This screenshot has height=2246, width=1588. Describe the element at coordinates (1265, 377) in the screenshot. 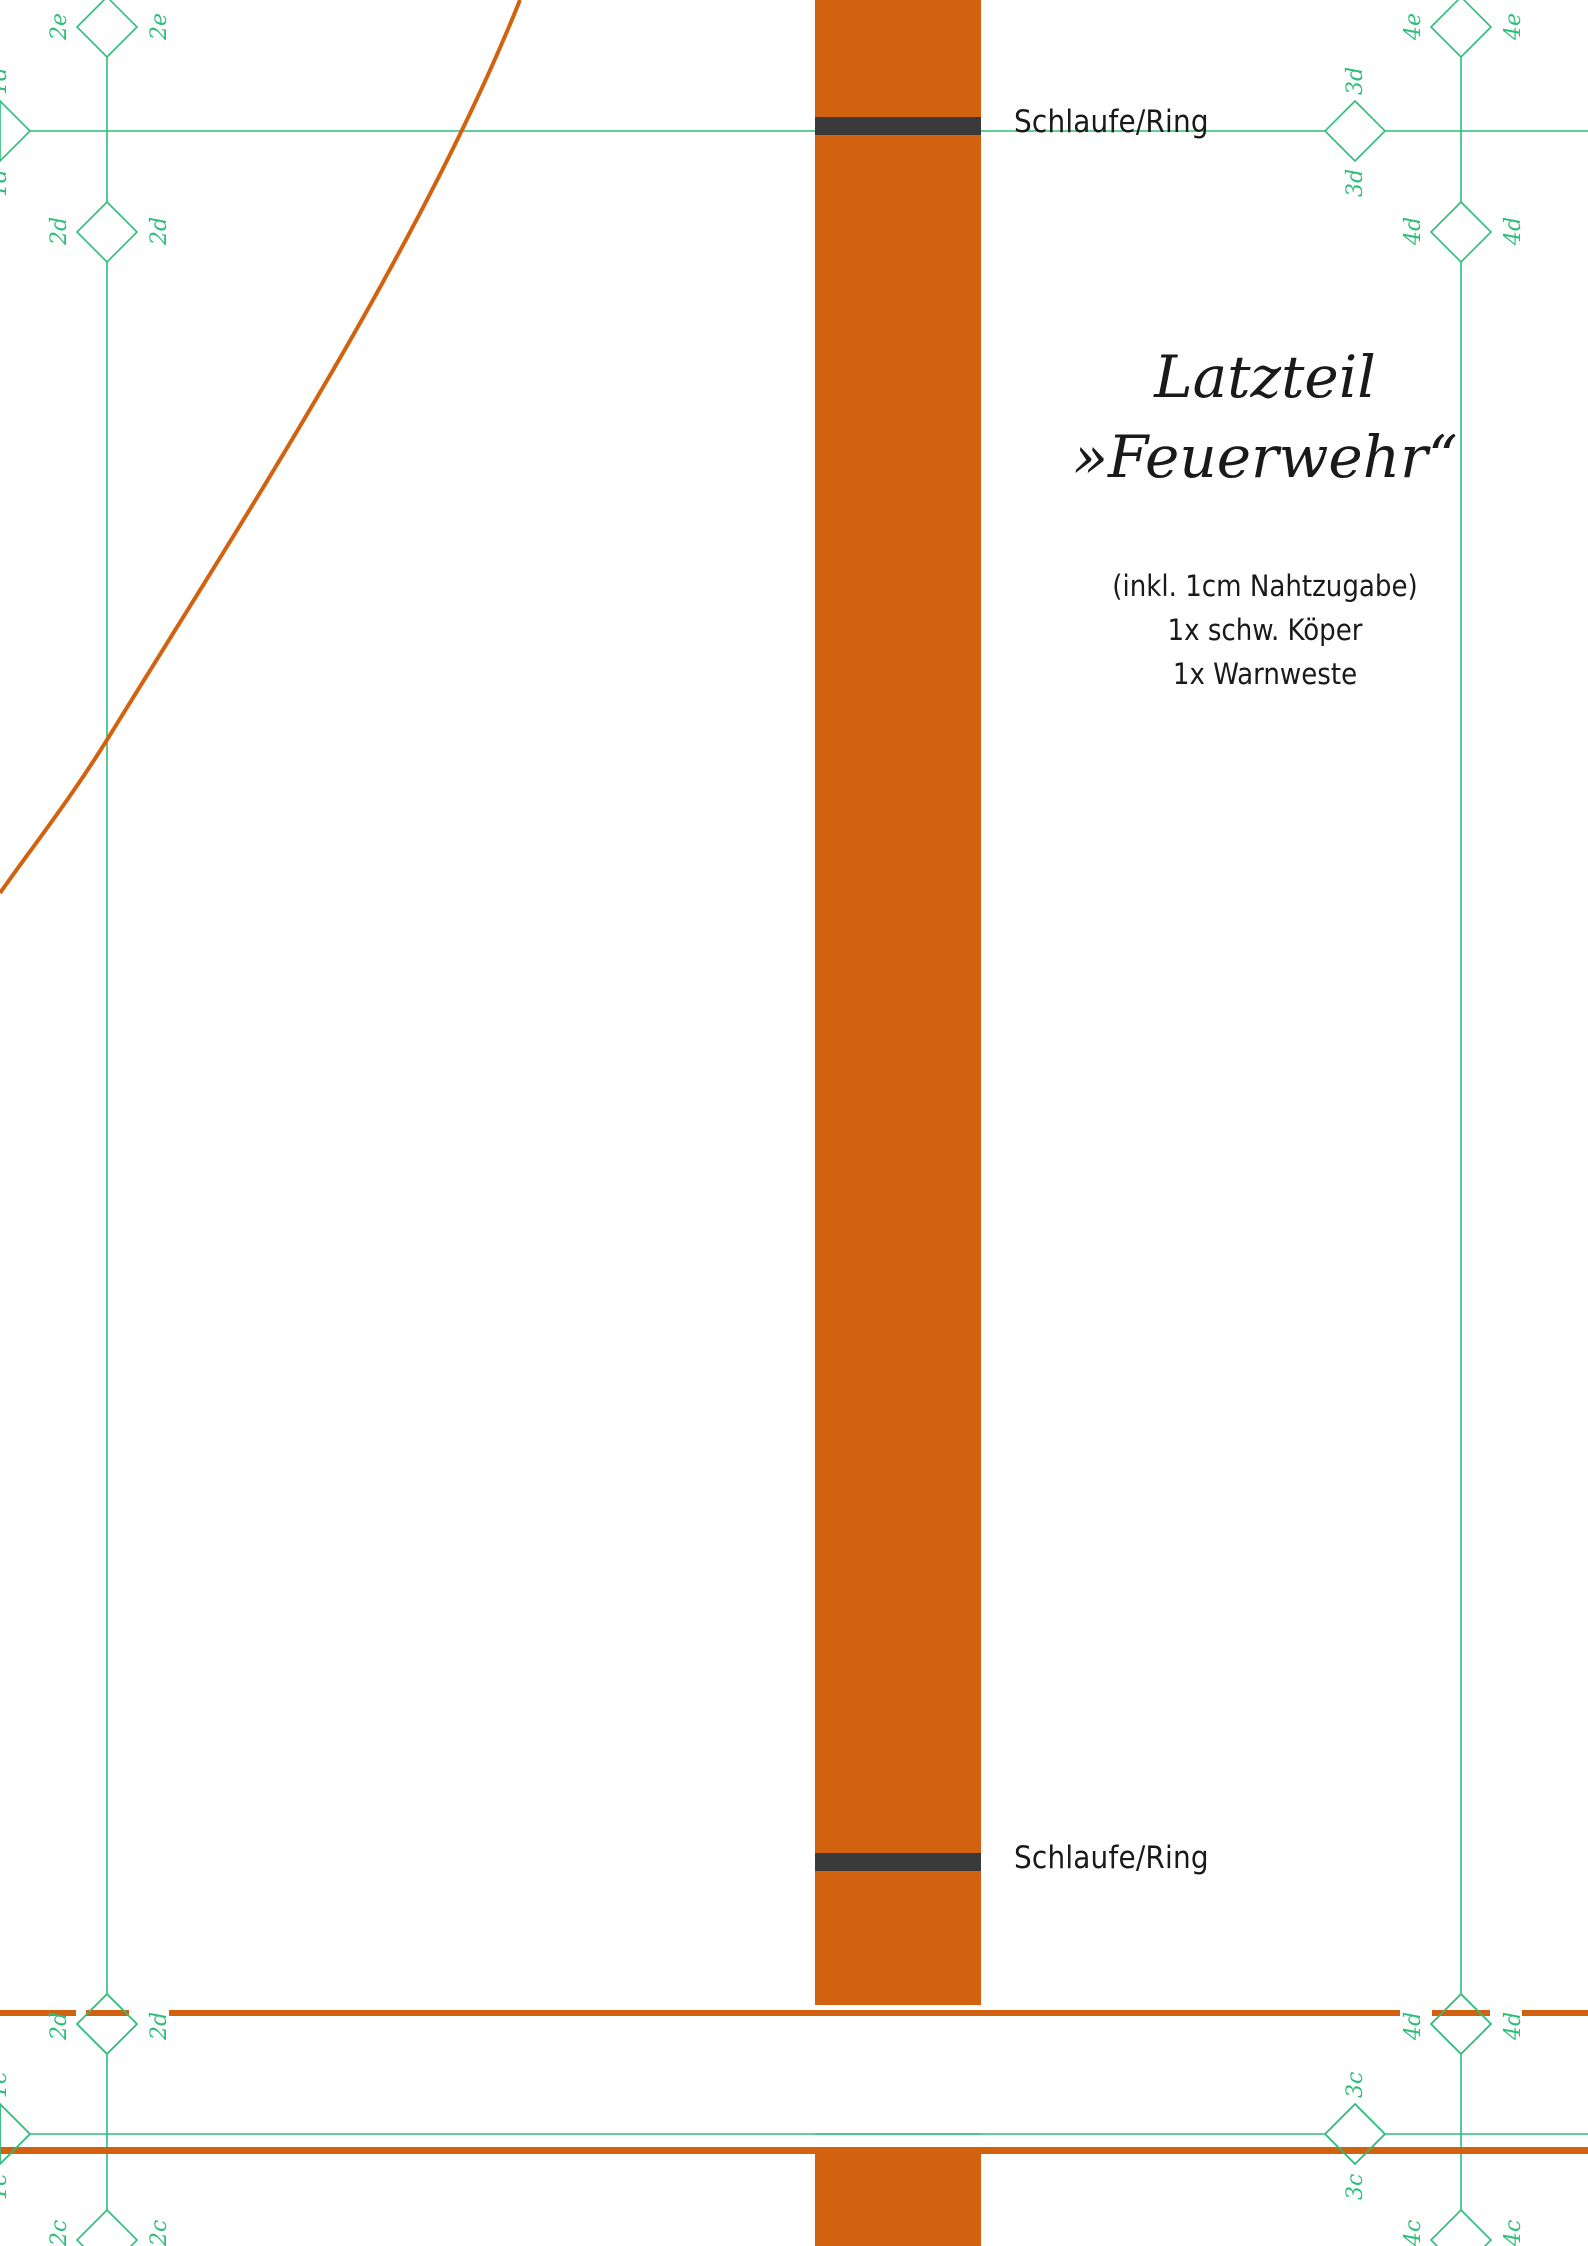

I see `pattern-title-line1: Latzteil` at that location.